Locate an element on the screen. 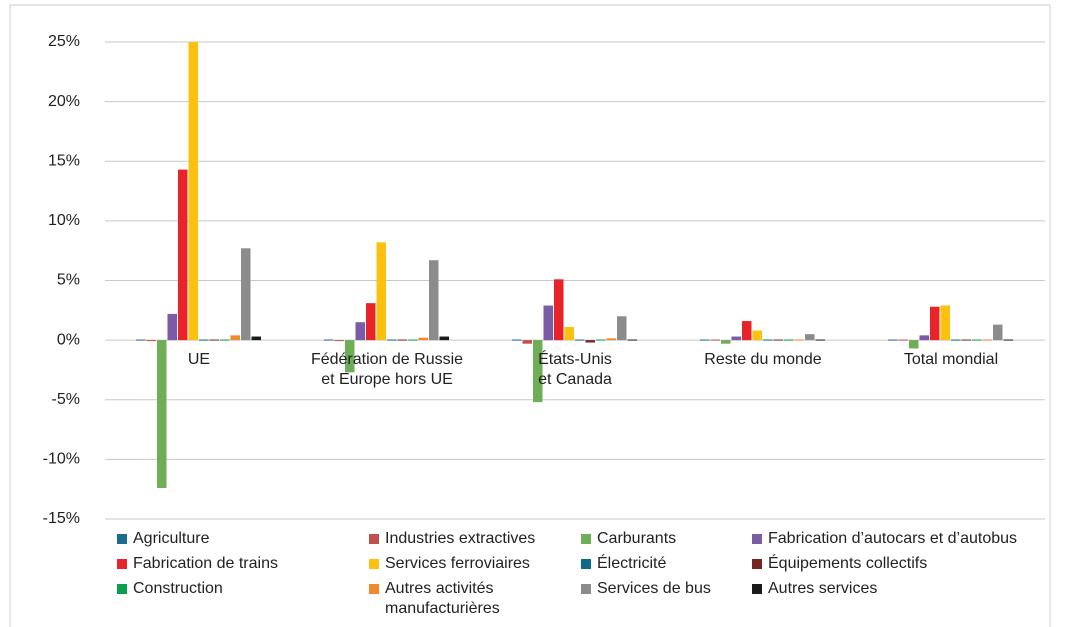  legend-label: Construction is located at coordinates (178, 588).